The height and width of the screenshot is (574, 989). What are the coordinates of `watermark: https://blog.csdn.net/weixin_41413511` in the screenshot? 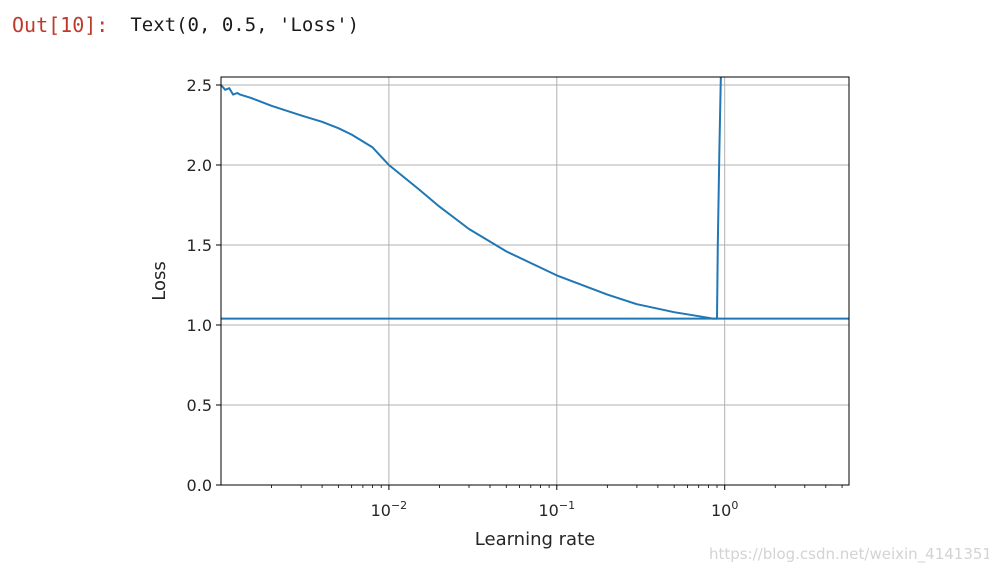 It's located at (849, 554).